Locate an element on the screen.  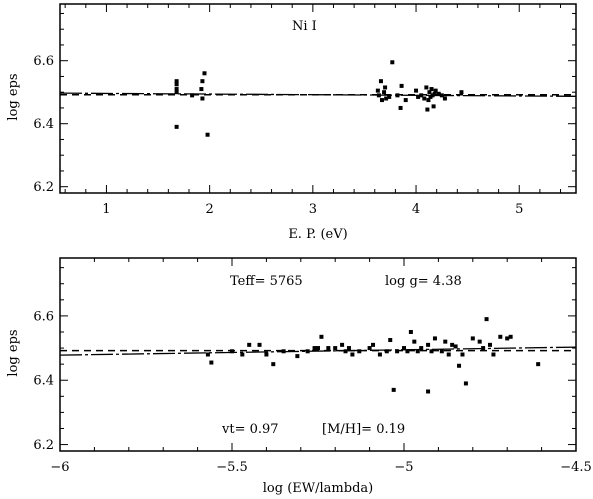
top-y-tick-label: 6.4 is located at coordinates (43, 124).